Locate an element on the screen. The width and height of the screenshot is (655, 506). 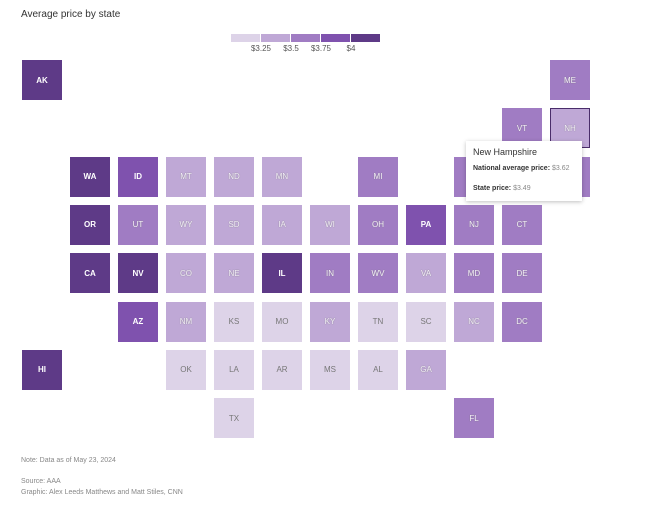
state-label: State price: is located at coordinates (492, 188).